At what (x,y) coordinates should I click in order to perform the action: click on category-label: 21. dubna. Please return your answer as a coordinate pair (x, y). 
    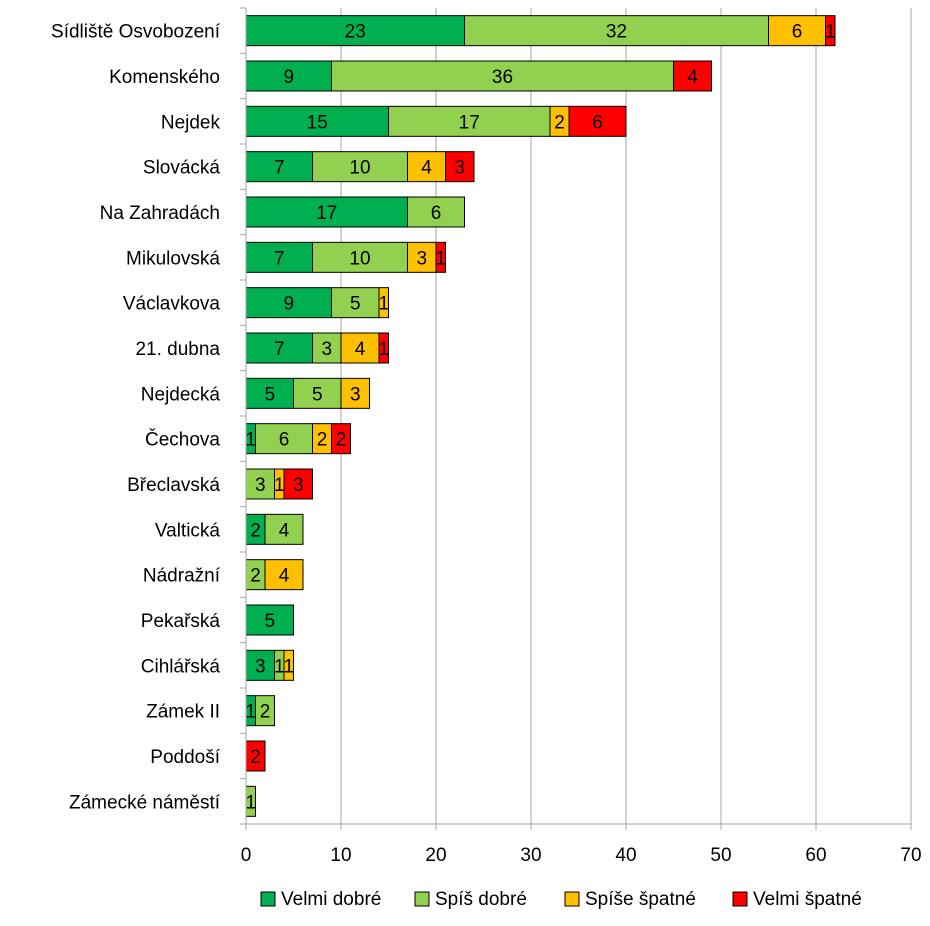
    Looking at the image, I should click on (177, 349).